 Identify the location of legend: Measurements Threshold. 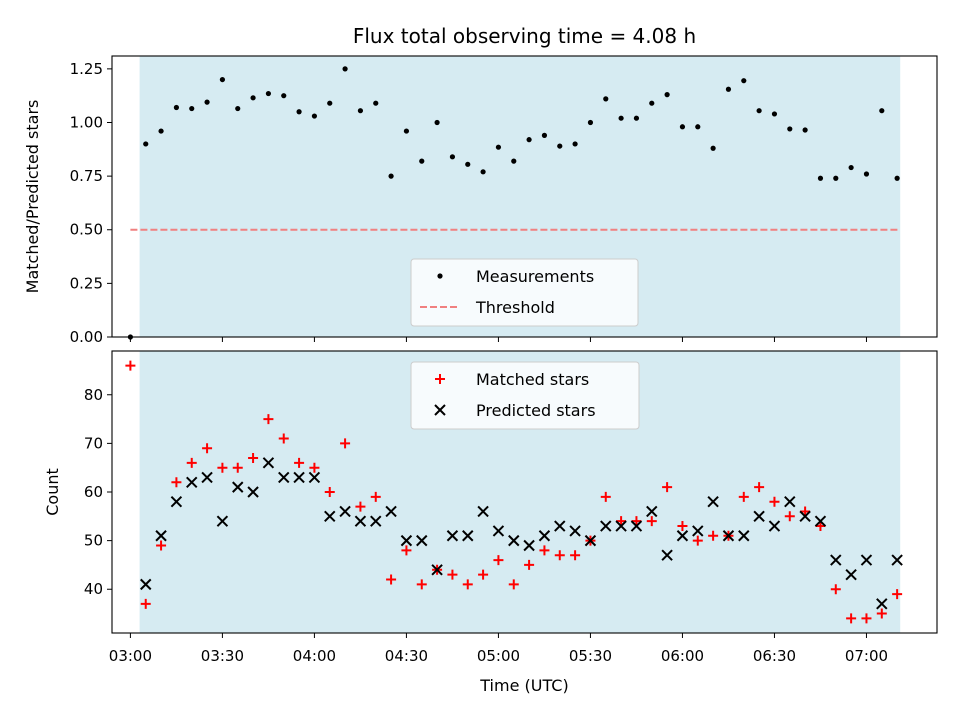
(524, 292).